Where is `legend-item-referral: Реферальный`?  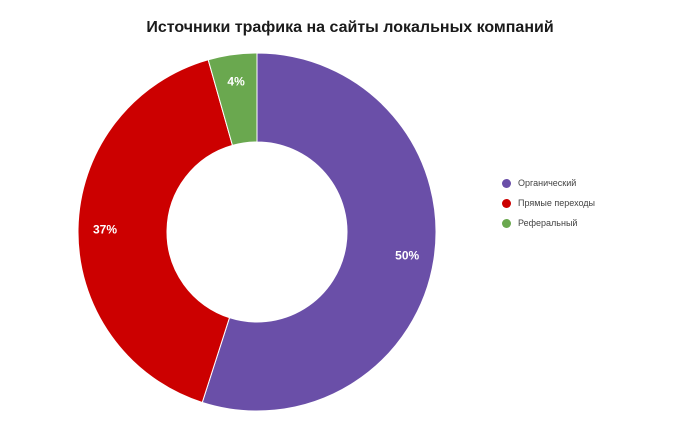
legend-item-referral: Реферальный is located at coordinates (548, 223).